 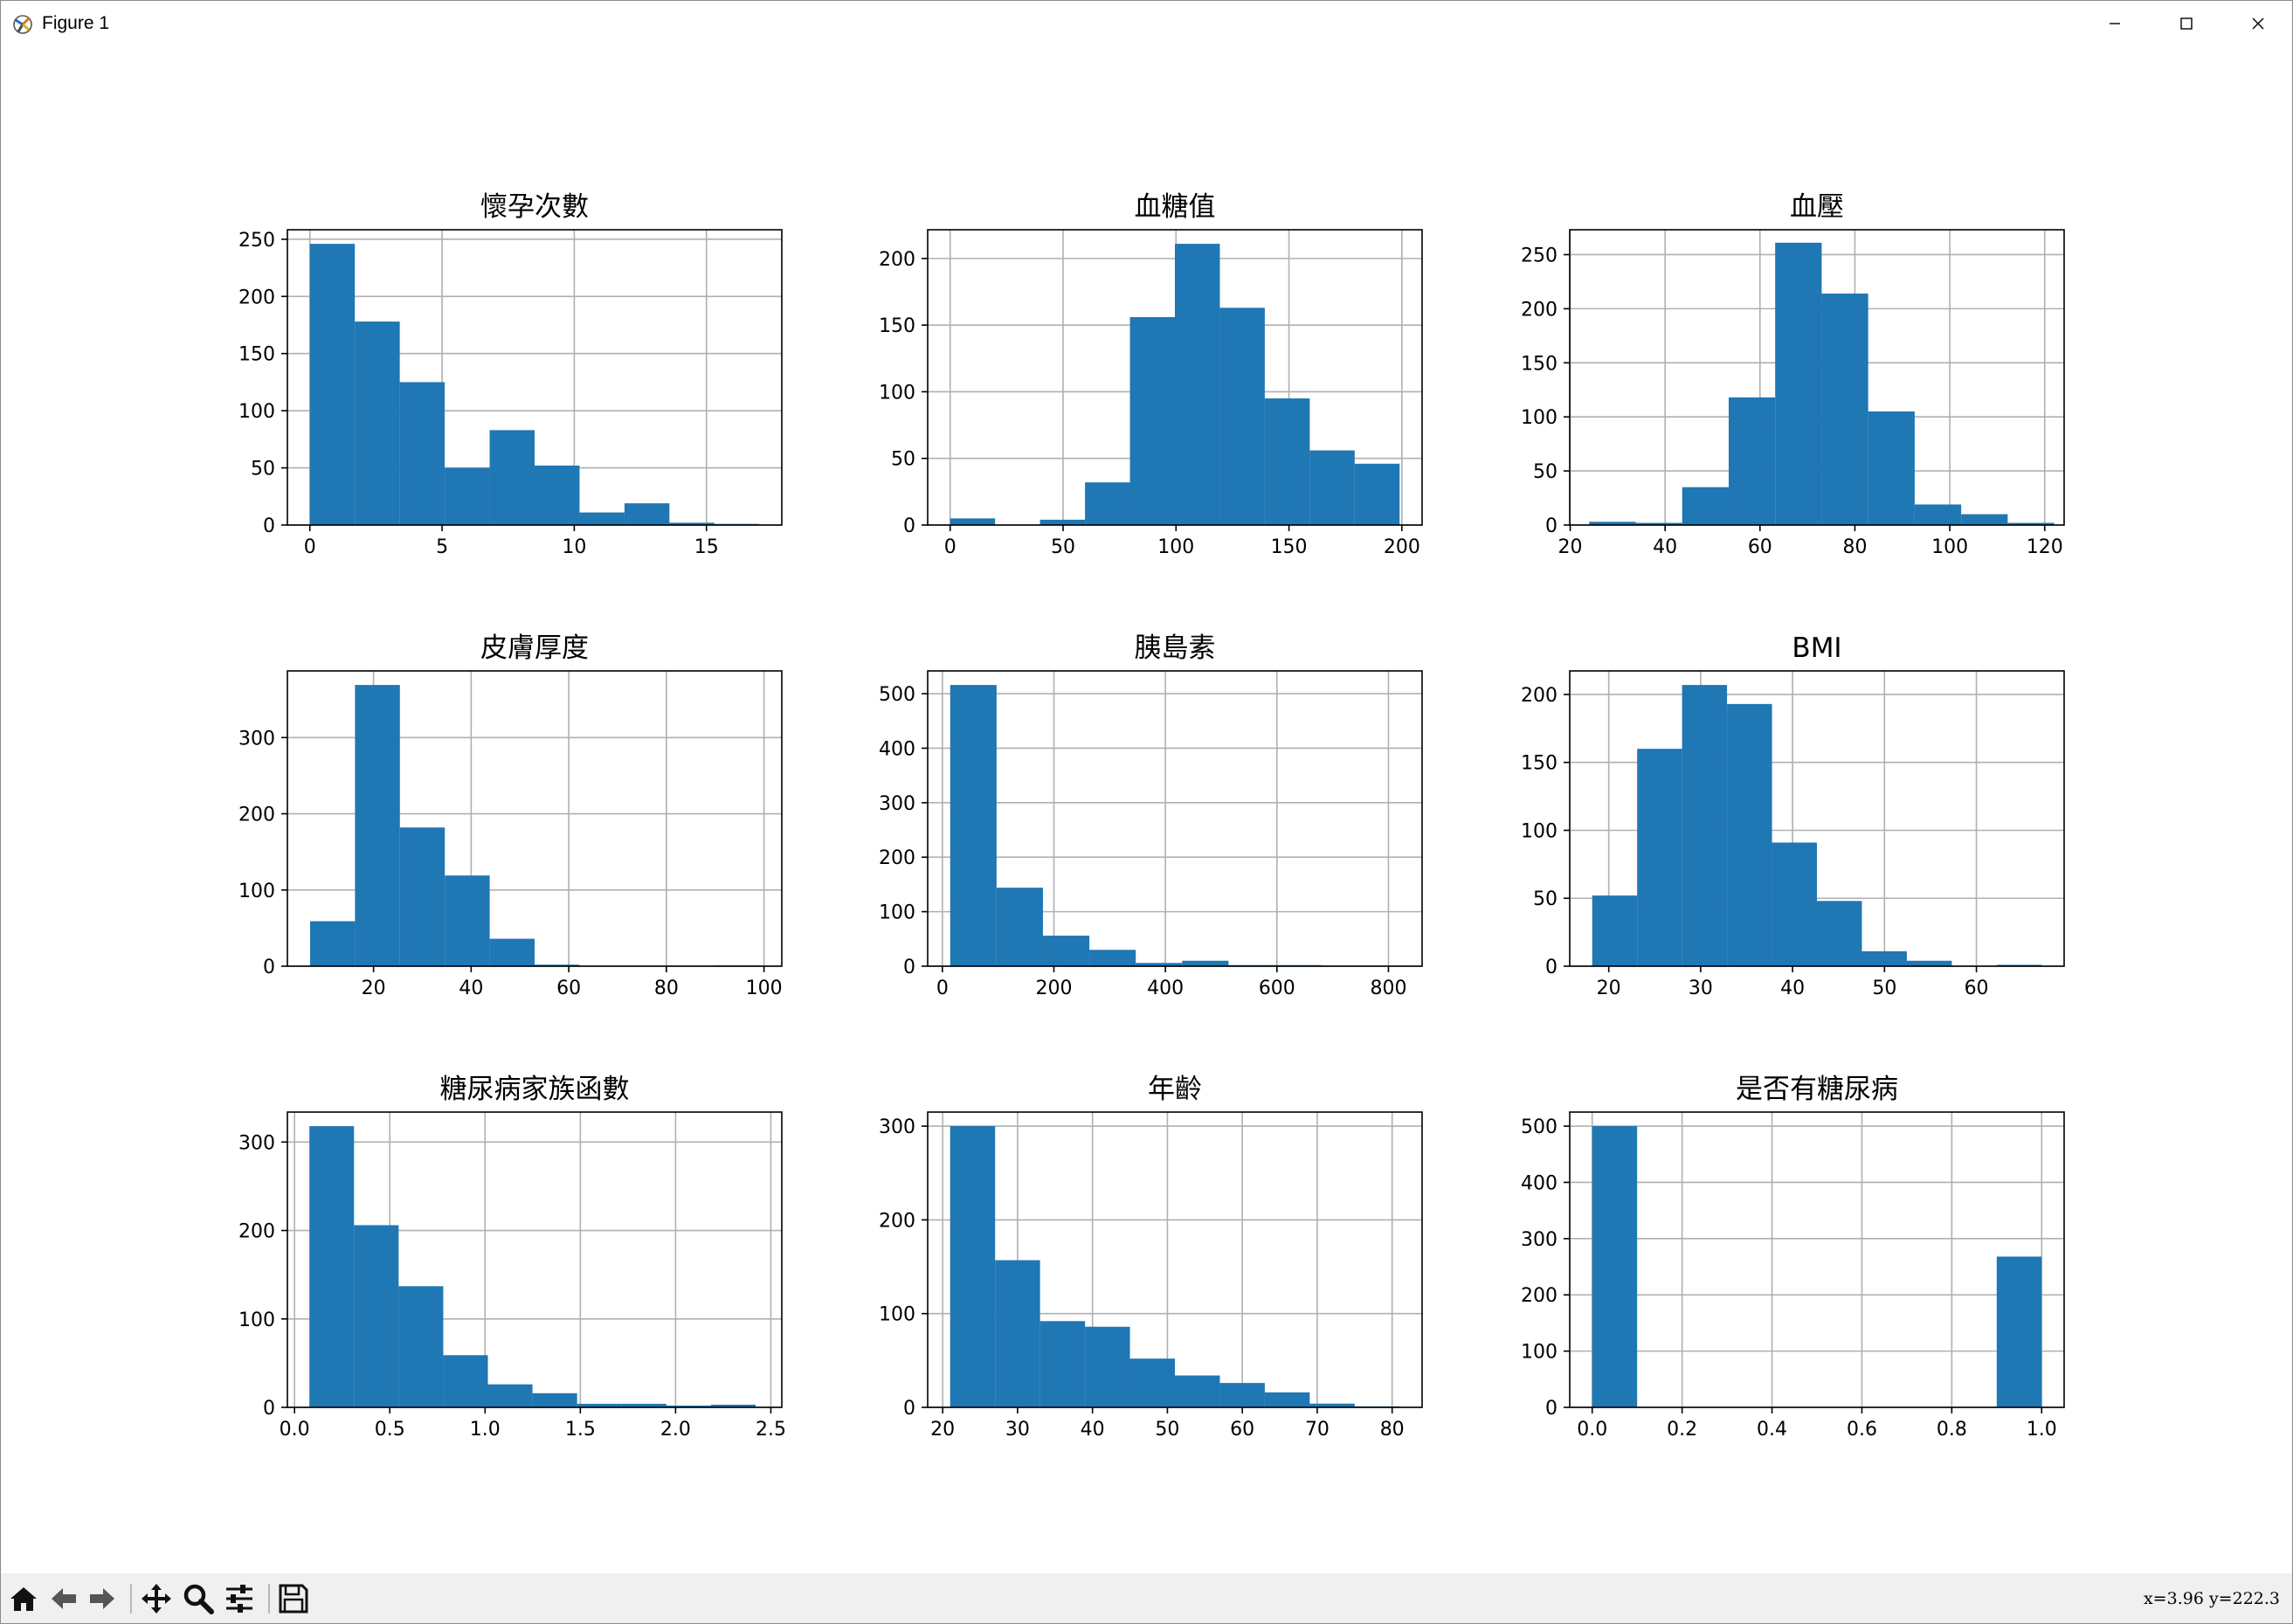 I want to click on back-arrow-icon, so click(x=64, y=1598).